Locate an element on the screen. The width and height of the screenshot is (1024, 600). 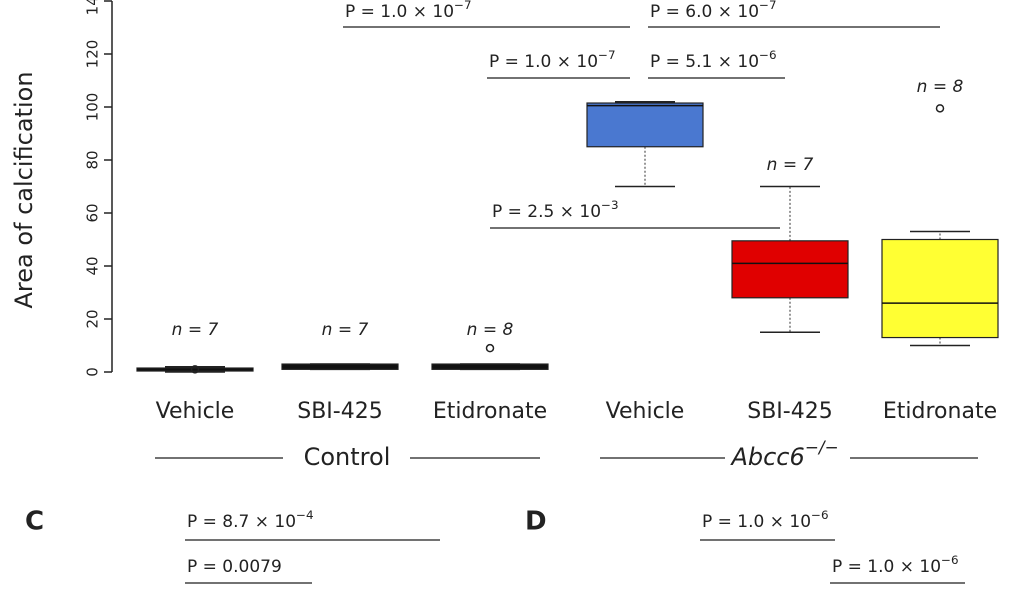
annotation: P = 0.0079 is located at coordinates (234, 567).